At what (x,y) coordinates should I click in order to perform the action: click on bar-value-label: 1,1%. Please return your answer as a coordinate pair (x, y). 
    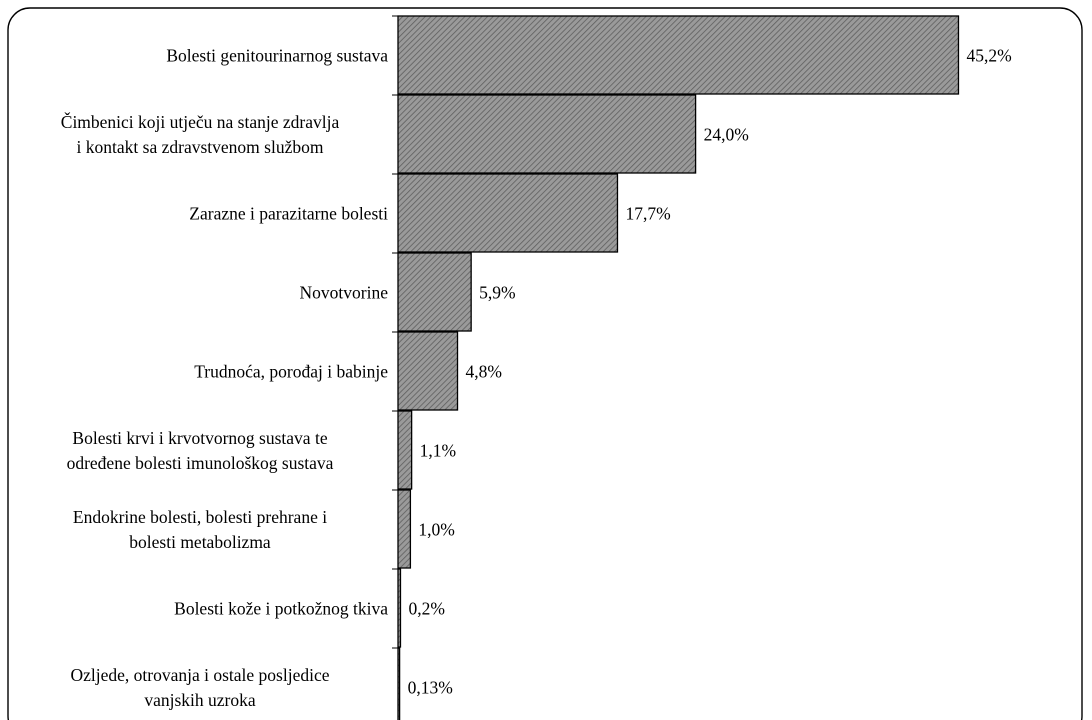
    Looking at the image, I should click on (438, 451).